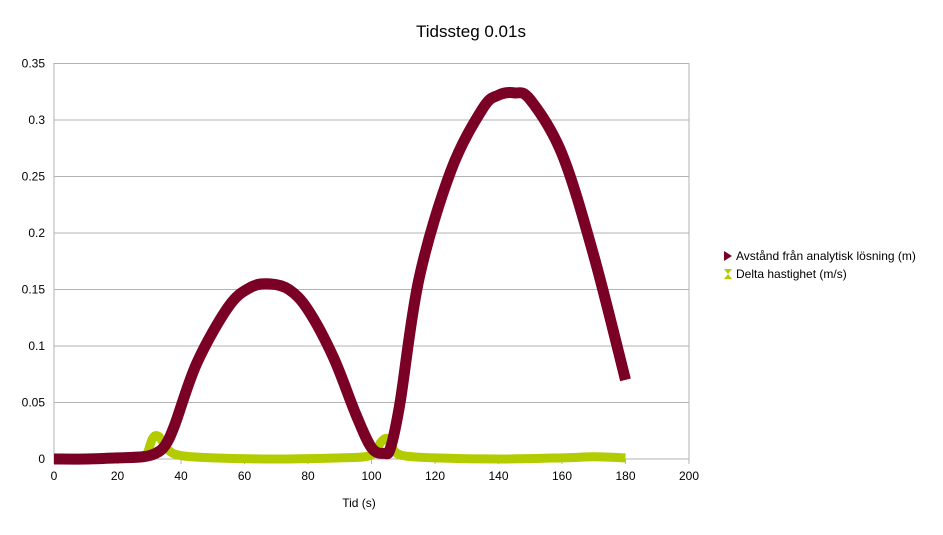 Image resolution: width=943 pixels, height=535 pixels. I want to click on x-tick-label: 60, so click(245, 476).